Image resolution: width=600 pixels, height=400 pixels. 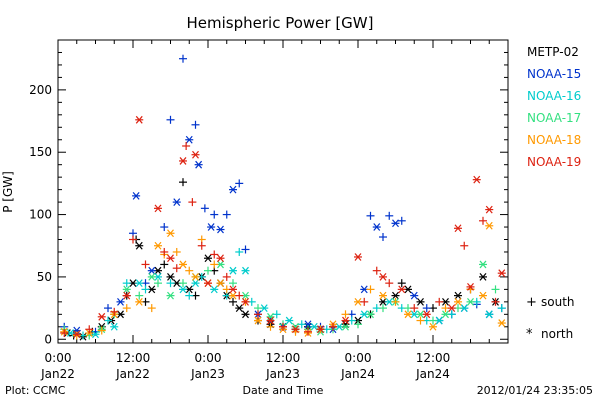 I want to click on y-tick-label: 200, so click(x=40, y=90).